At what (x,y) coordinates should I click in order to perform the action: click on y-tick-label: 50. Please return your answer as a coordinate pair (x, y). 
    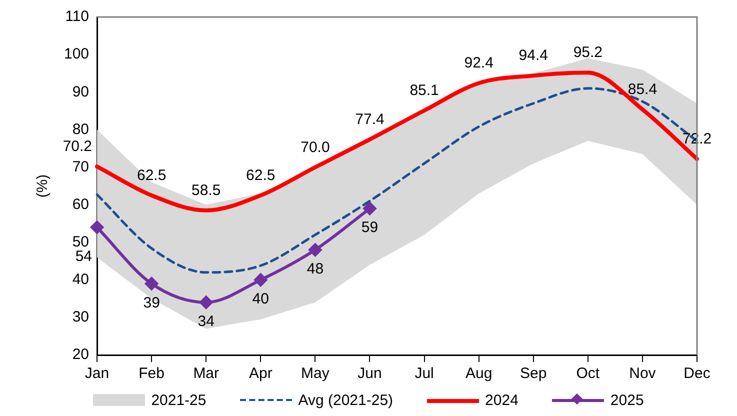
    Looking at the image, I should click on (81, 241).